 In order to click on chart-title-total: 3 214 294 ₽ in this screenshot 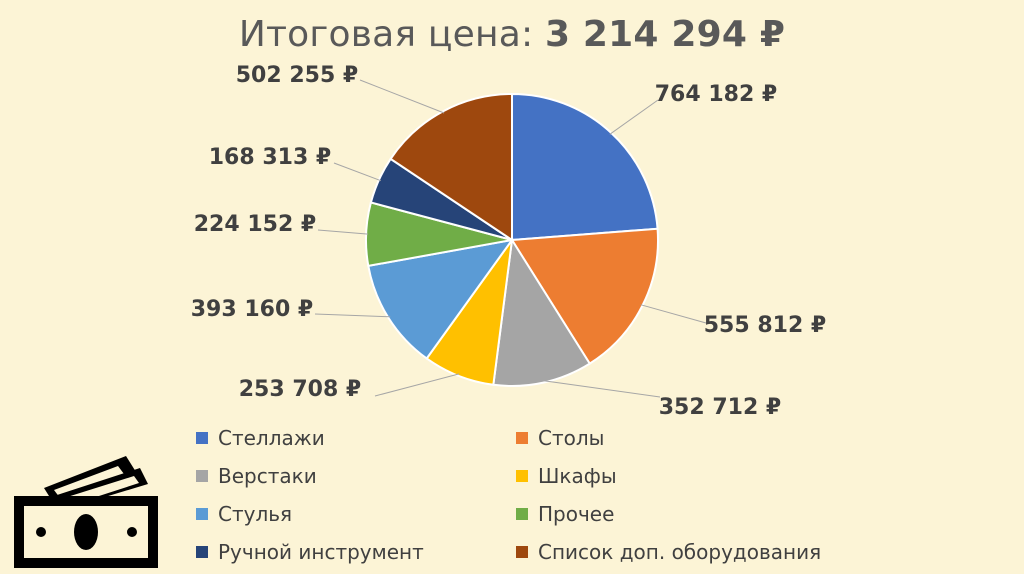, I will do `click(665, 34)`.